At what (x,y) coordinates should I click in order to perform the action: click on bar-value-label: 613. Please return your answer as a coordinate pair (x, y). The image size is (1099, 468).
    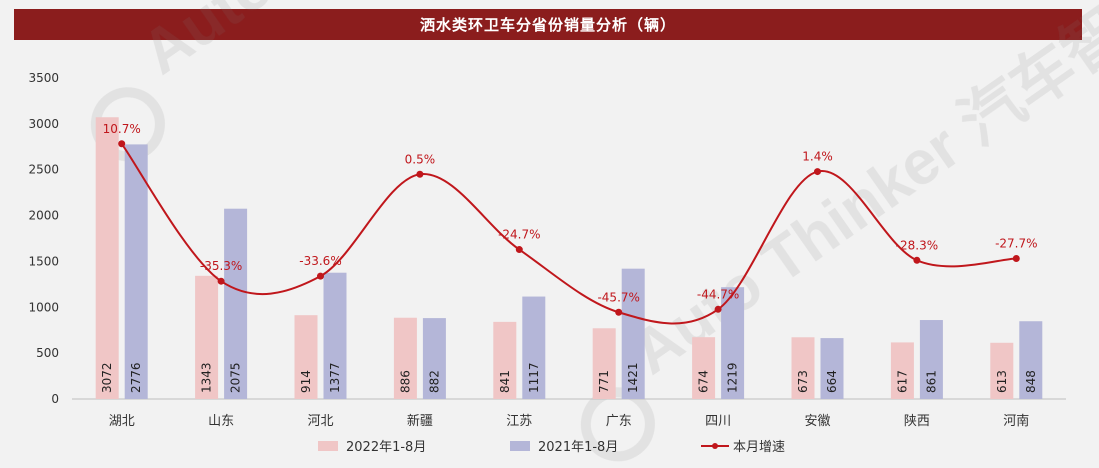
    Looking at the image, I should click on (1002, 381).